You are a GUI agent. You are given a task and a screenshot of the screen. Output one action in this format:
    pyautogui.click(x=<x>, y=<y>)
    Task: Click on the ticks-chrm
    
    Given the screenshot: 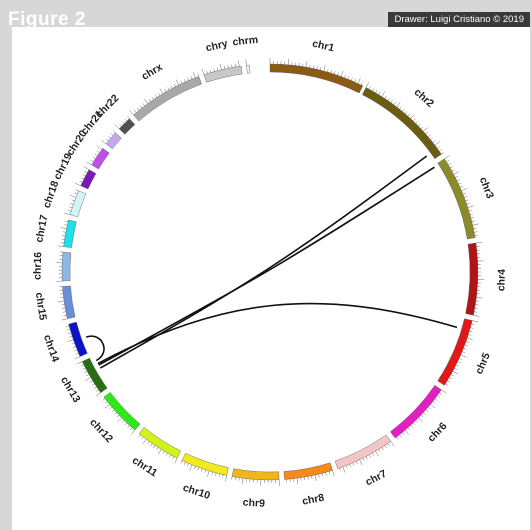 What is the action you would take?
    pyautogui.click(x=246, y=62)
    